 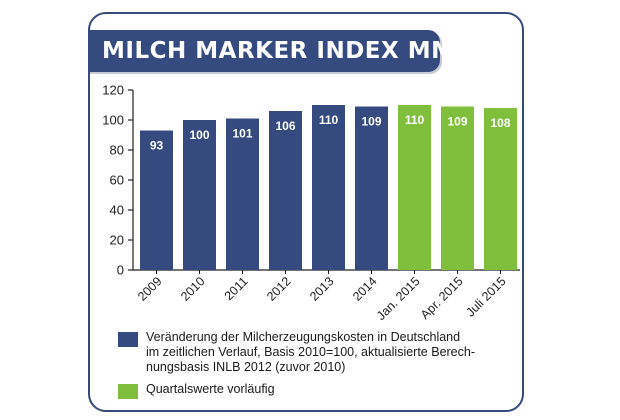 What do you see at coordinates (120, 270) in the screenshot?
I see `y-tick-label: 0` at bounding box center [120, 270].